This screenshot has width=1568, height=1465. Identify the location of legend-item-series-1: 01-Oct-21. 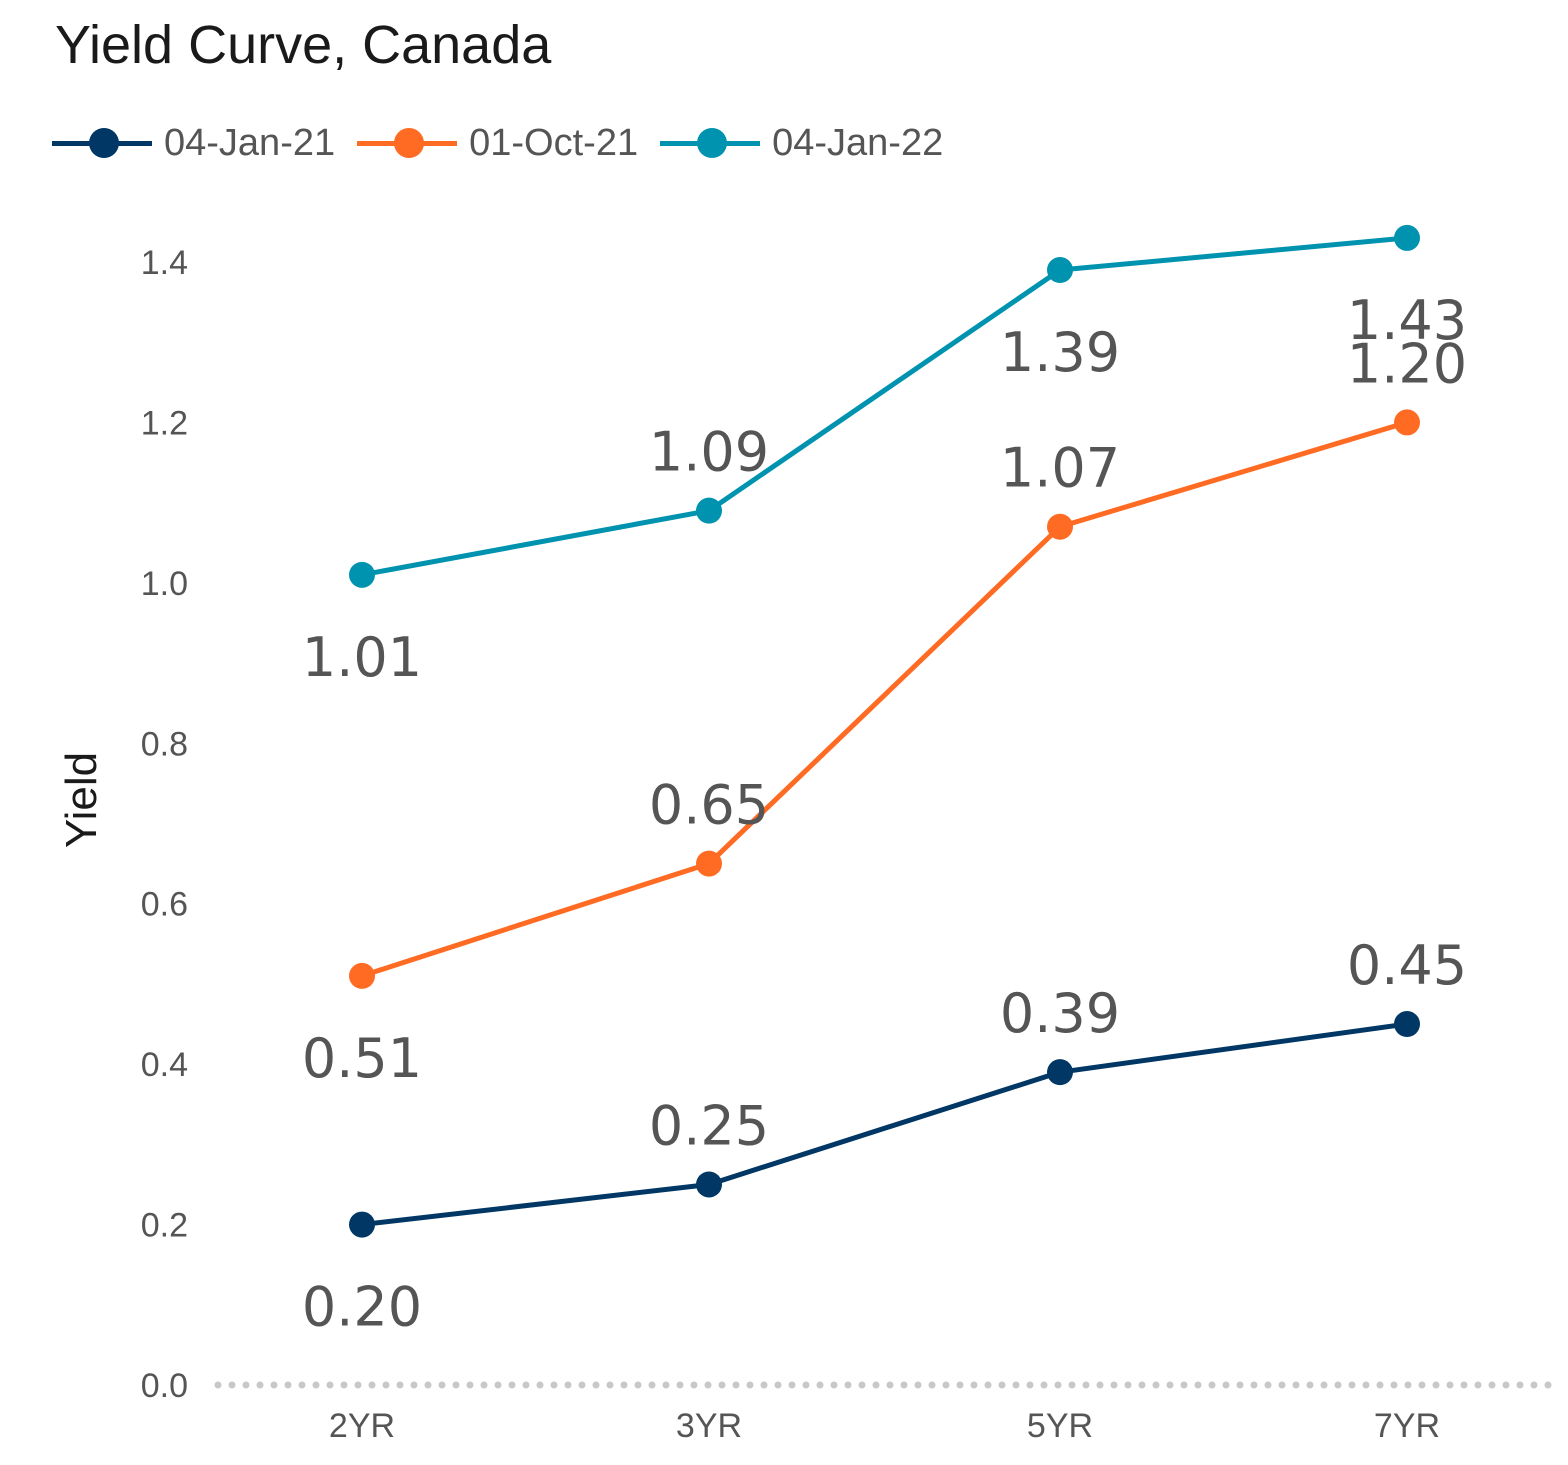
(497, 143).